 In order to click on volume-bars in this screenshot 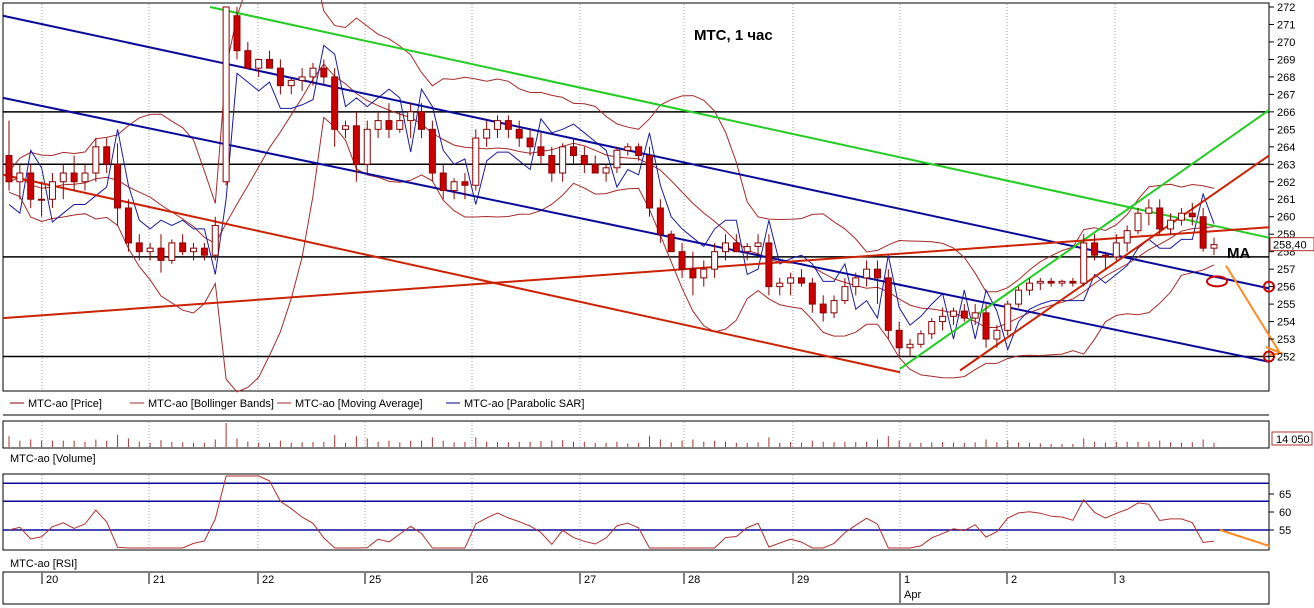, I will do `click(611, 435)`.